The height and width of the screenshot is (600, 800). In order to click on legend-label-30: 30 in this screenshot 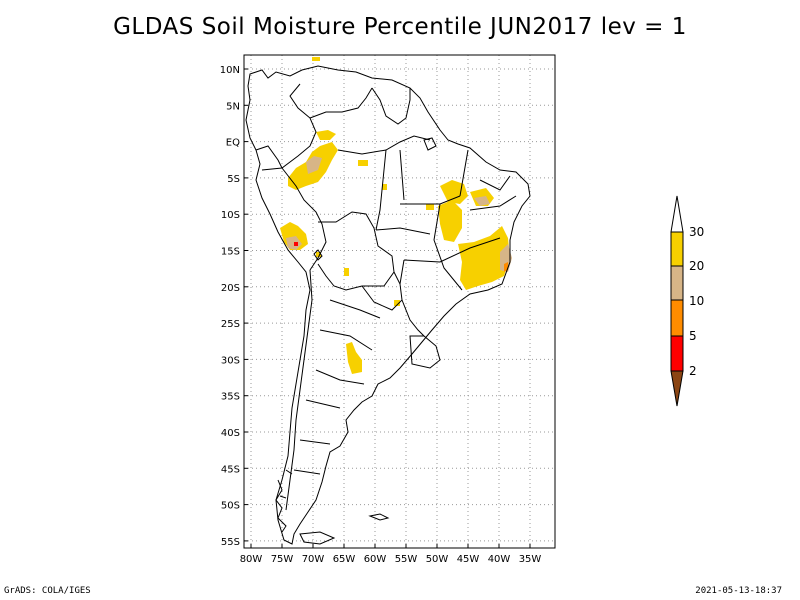, I will do `click(696, 232)`.